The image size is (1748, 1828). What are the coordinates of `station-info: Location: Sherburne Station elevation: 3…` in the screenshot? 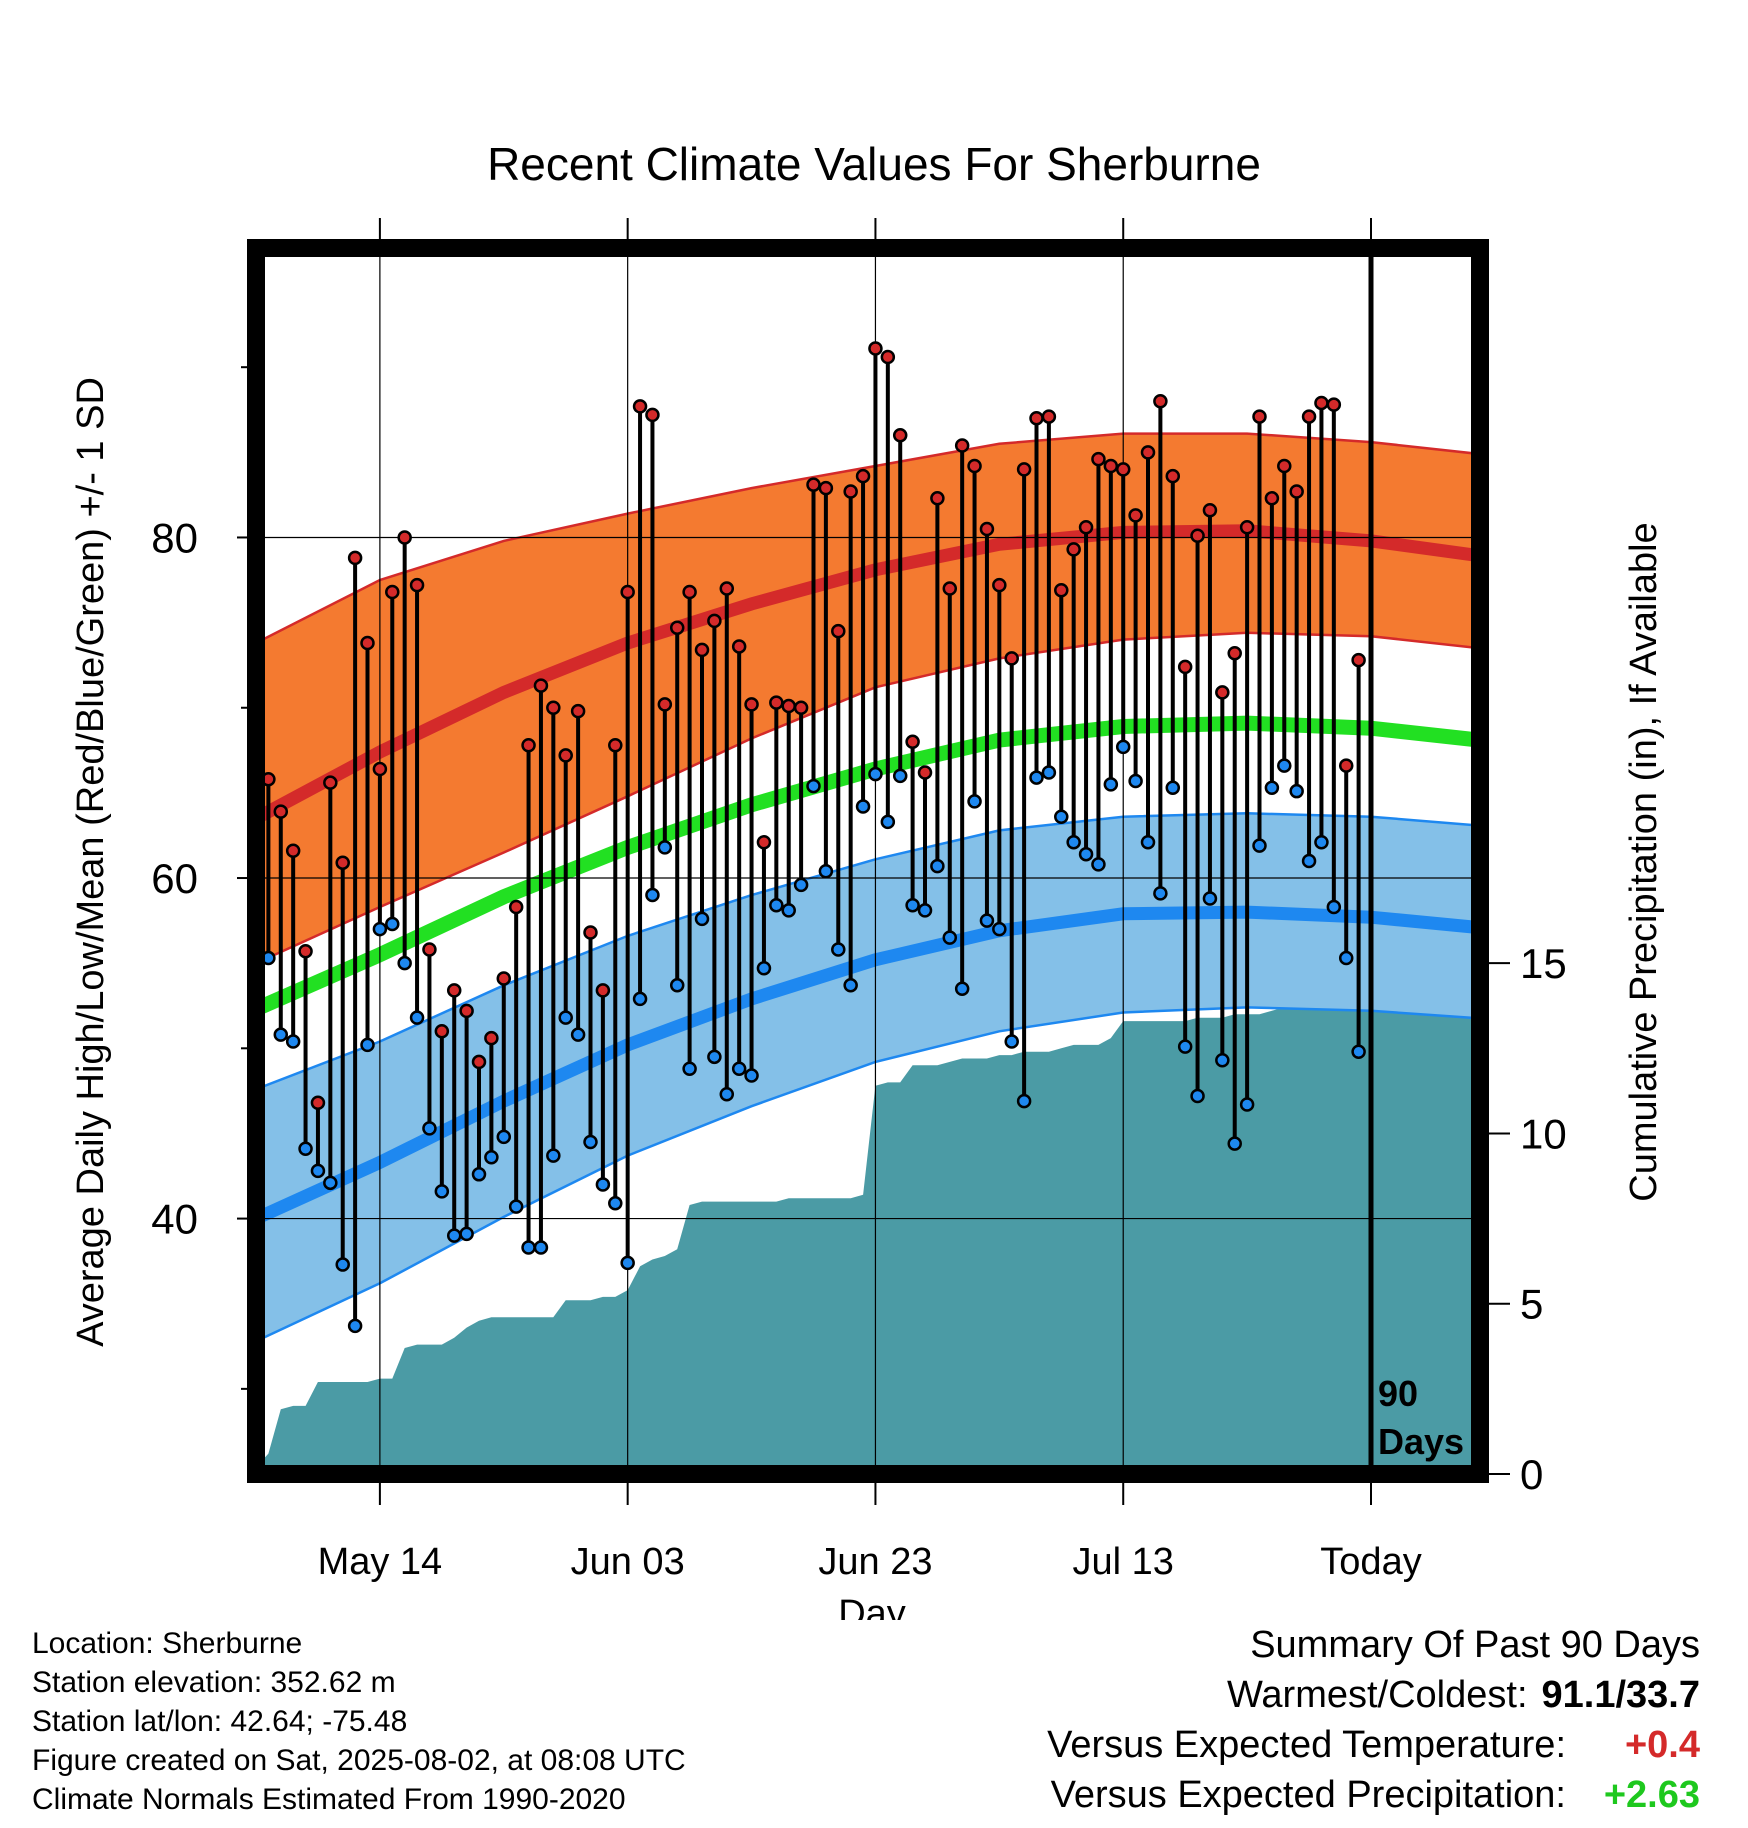 It's located at (359, 1721).